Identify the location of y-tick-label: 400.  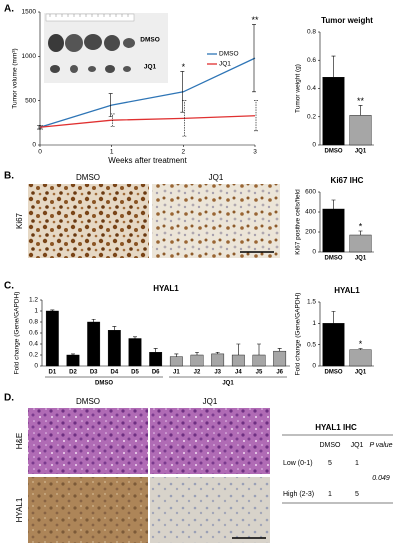
(310, 212).